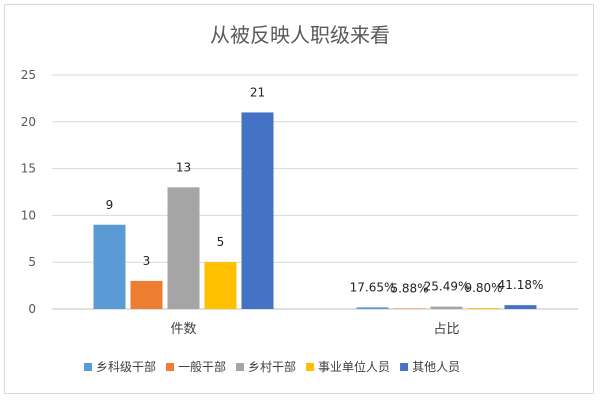 This screenshot has width=600, height=400. What do you see at coordinates (221, 242) in the screenshot?
I see `data-label: 5` at bounding box center [221, 242].